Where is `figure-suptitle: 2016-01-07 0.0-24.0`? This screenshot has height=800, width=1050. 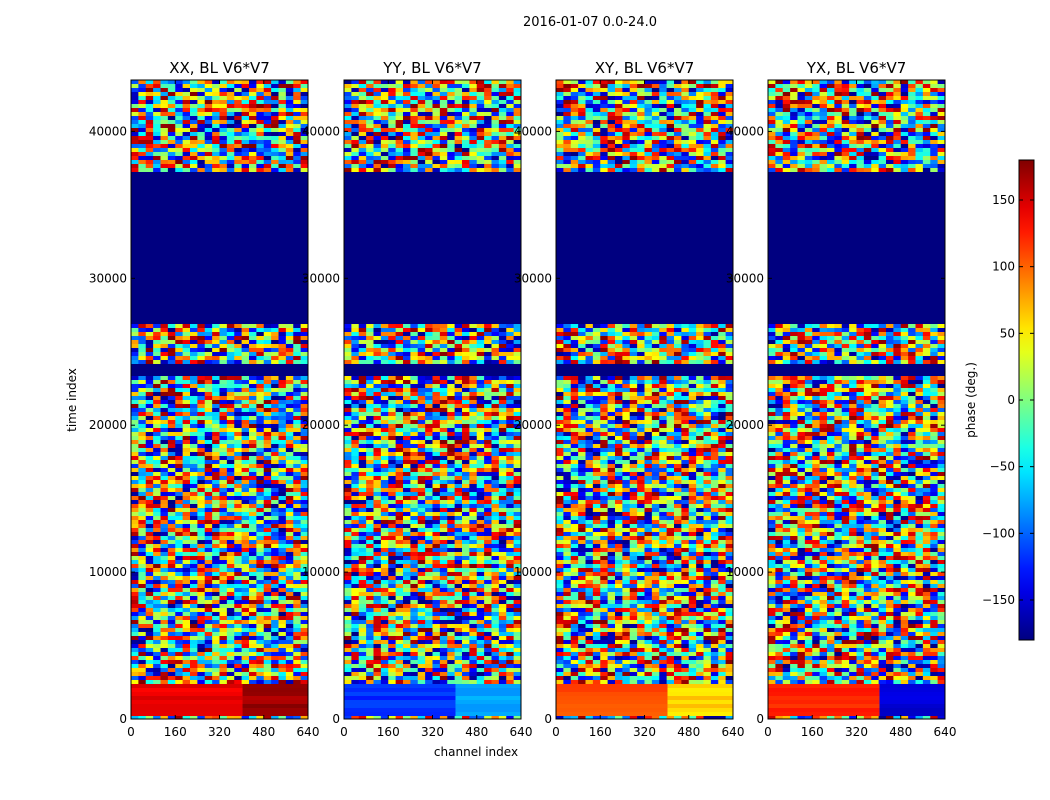 figure-suptitle: 2016-01-07 0.0-24.0 is located at coordinates (590, 22).